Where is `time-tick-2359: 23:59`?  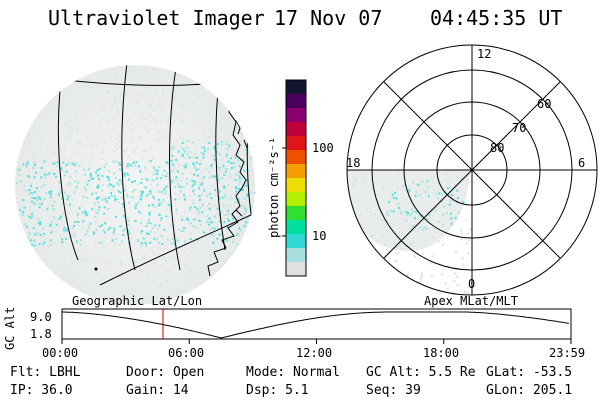
time-tick-2359: 23:59 is located at coordinates (567, 353).